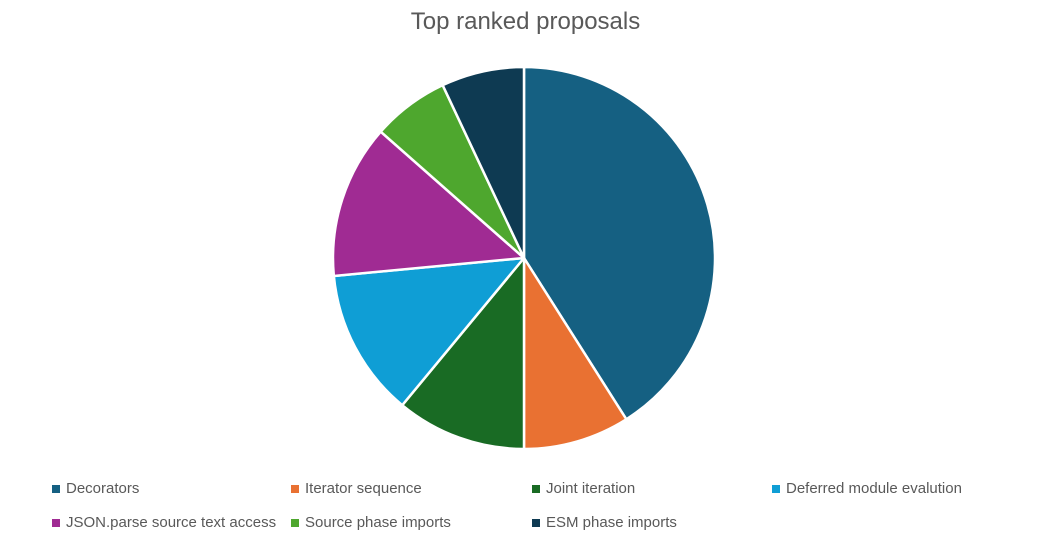  I want to click on pie-slice-esm-phase-imports, so click(483, 162).